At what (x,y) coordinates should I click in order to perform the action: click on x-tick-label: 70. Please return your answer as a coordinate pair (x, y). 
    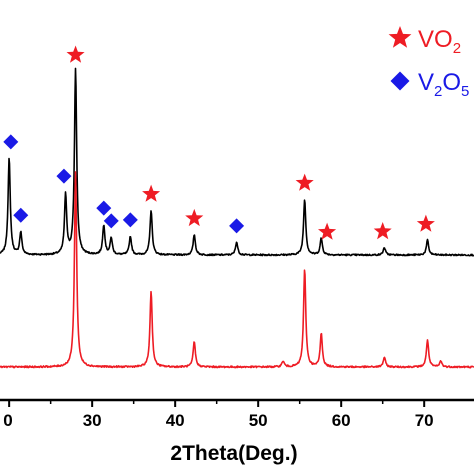
    Looking at the image, I should click on (424, 420).